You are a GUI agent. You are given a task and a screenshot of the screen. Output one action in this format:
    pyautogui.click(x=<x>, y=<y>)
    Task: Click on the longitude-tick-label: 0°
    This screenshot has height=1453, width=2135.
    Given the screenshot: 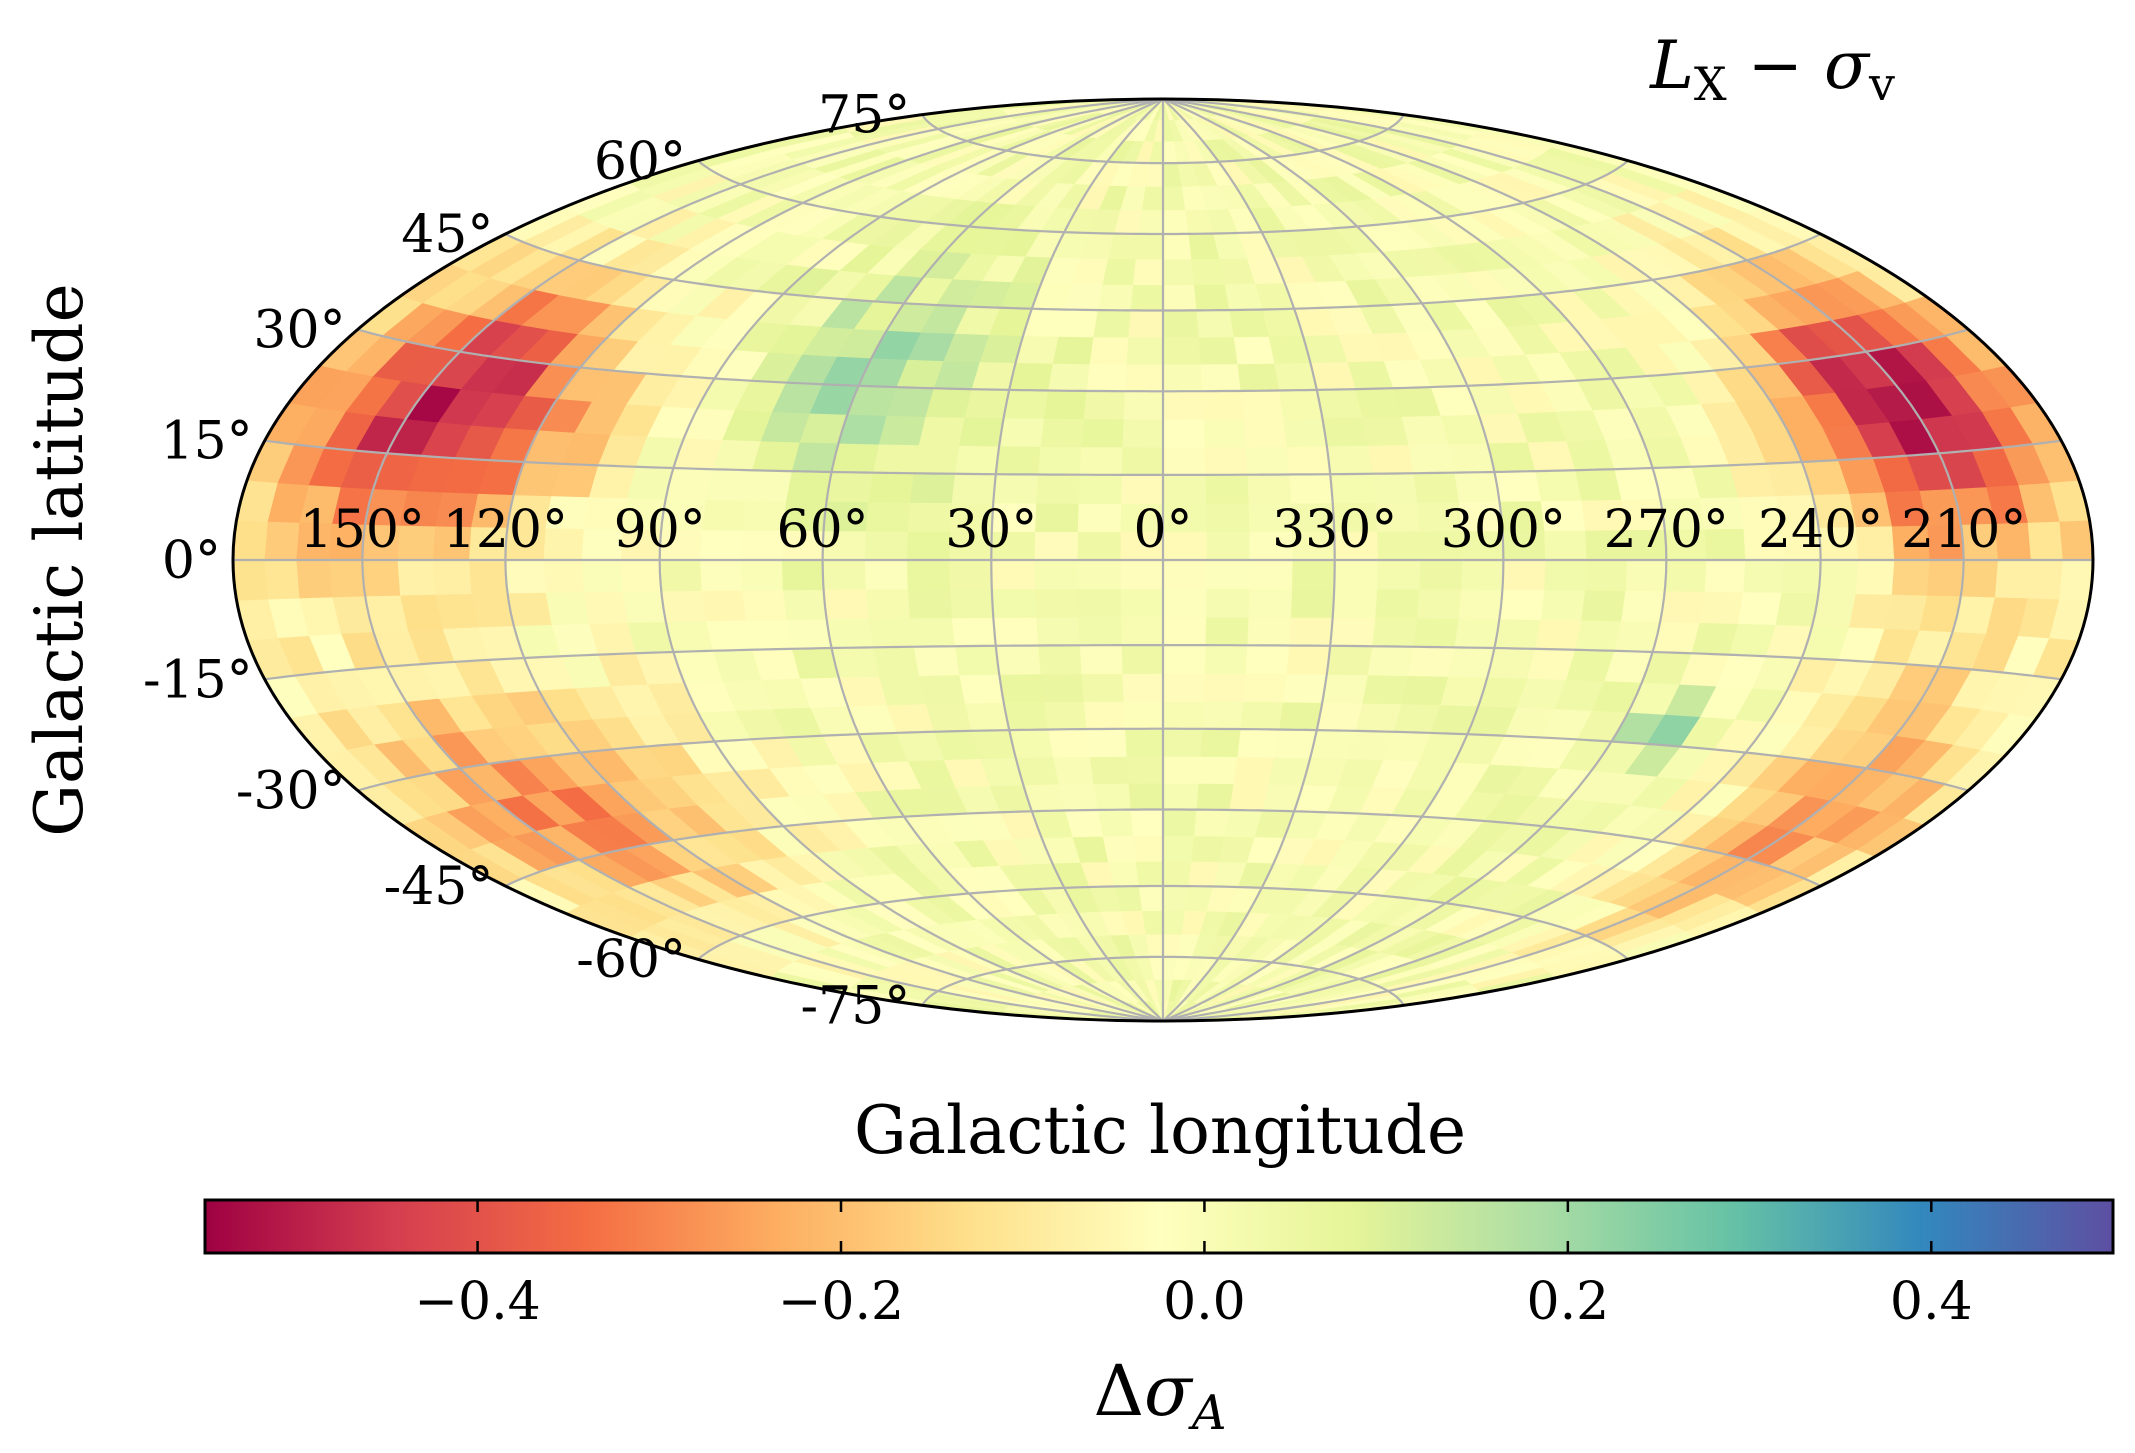 What is the action you would take?
    pyautogui.click(x=1162, y=530)
    